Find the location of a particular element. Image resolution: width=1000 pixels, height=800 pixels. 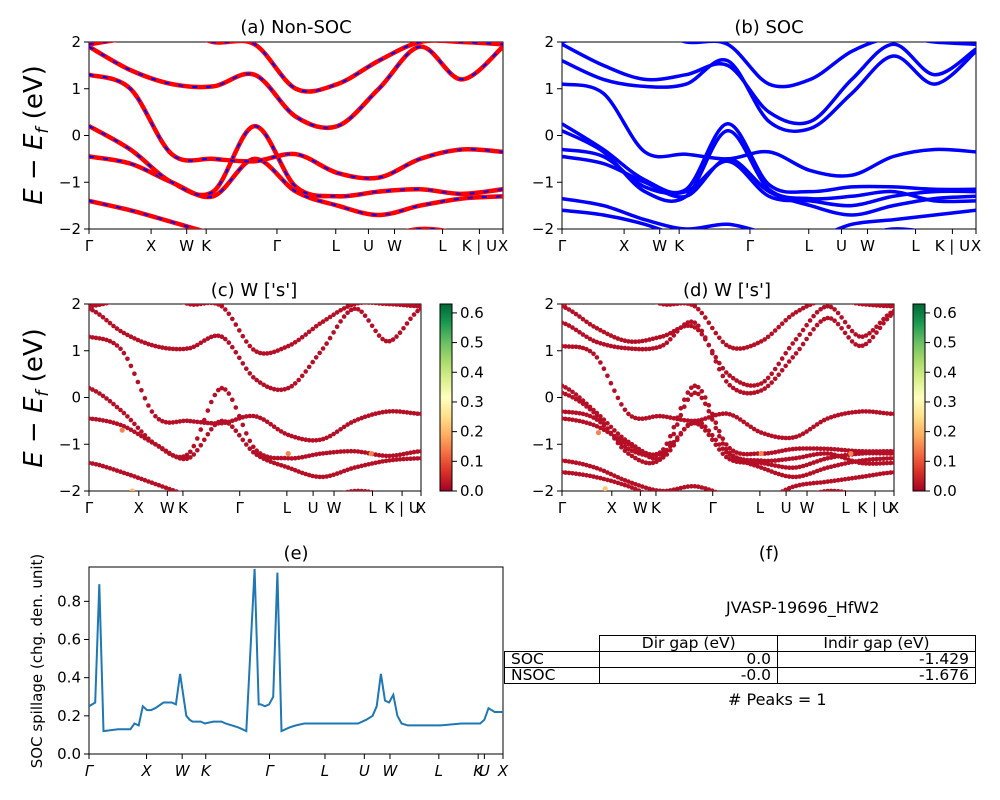

y-tick-label: 1 is located at coordinates (76, 351).